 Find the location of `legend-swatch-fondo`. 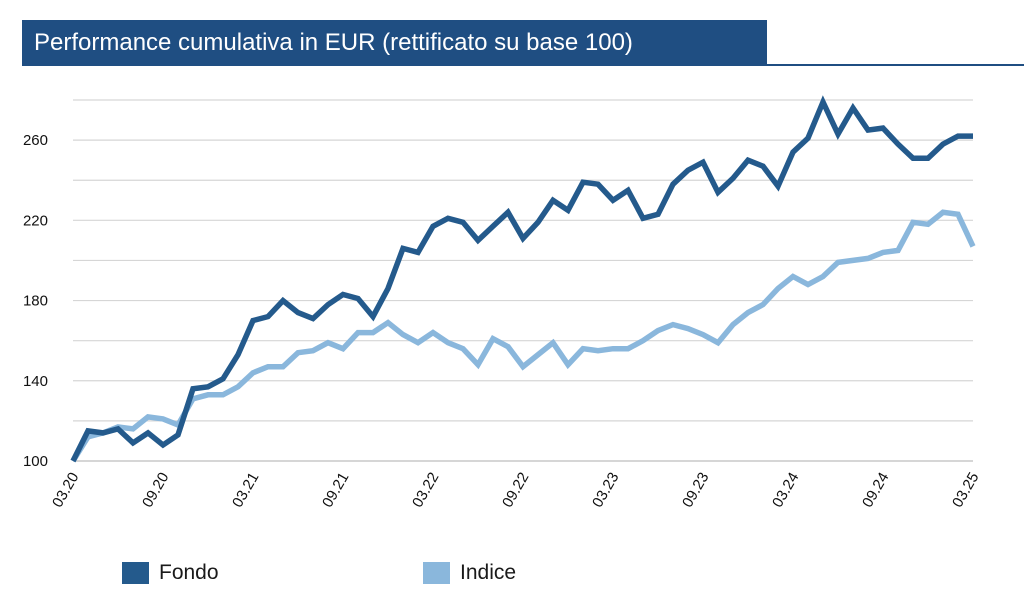

legend-swatch-fondo is located at coordinates (135, 573).